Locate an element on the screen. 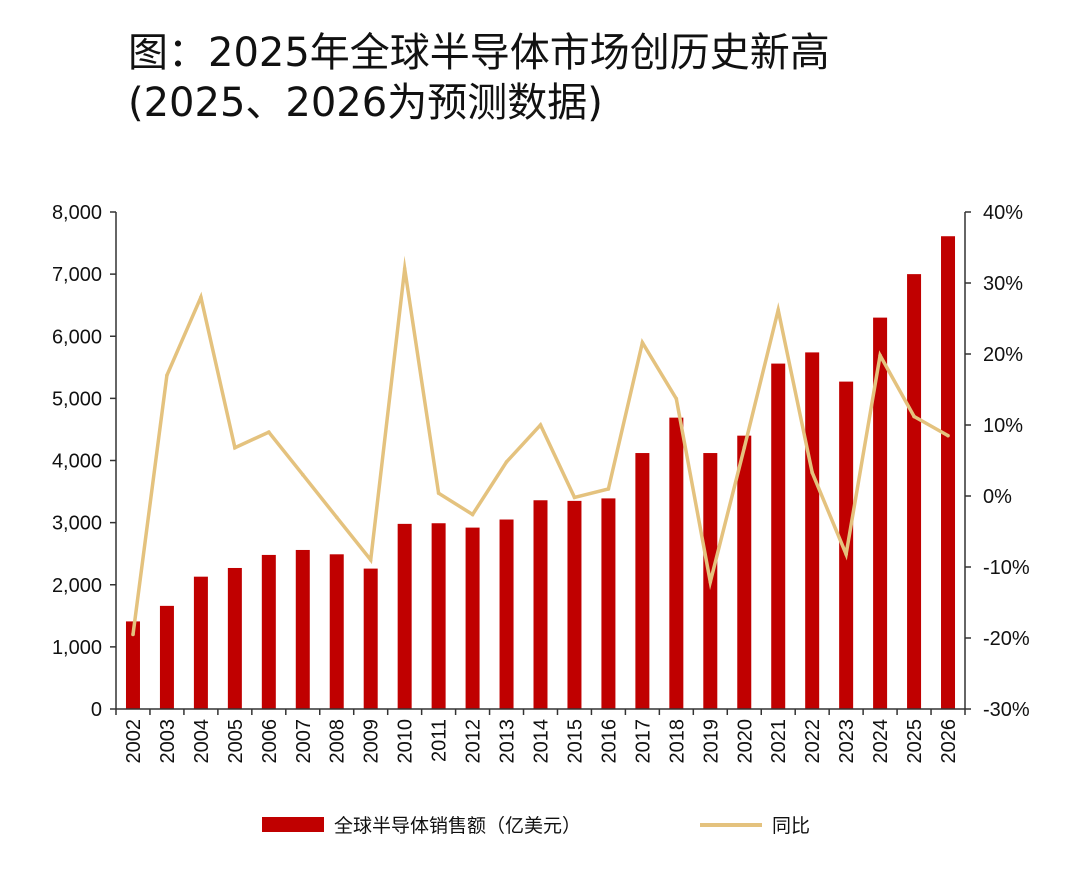 The width and height of the screenshot is (1072, 886). yoy-point-2009 is located at coordinates (370, 560).